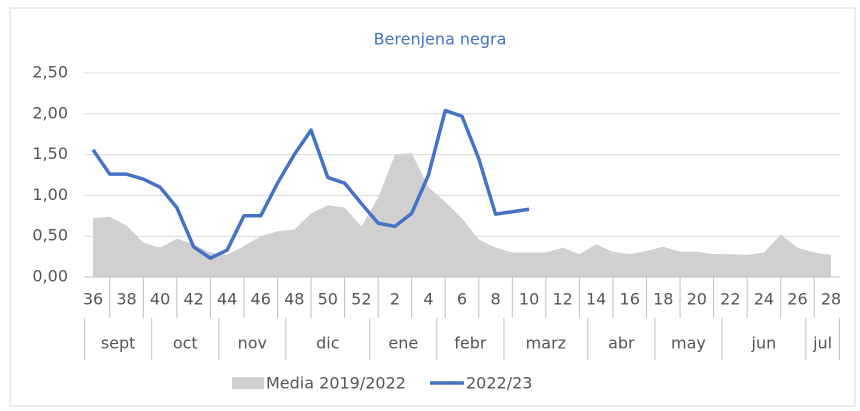 The height and width of the screenshot is (411, 860). What do you see at coordinates (764, 299) in the screenshot?
I see `x-tick-label: 24` at bounding box center [764, 299].